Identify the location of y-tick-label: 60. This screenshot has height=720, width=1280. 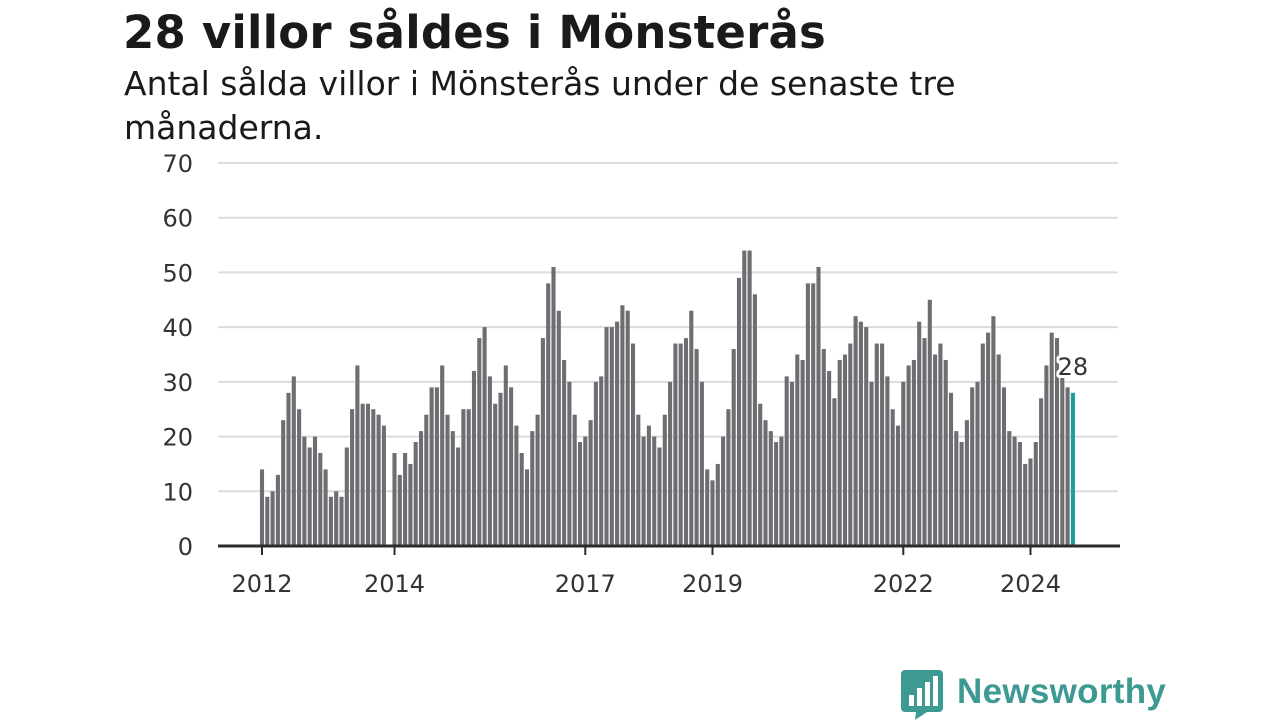
(177, 219).